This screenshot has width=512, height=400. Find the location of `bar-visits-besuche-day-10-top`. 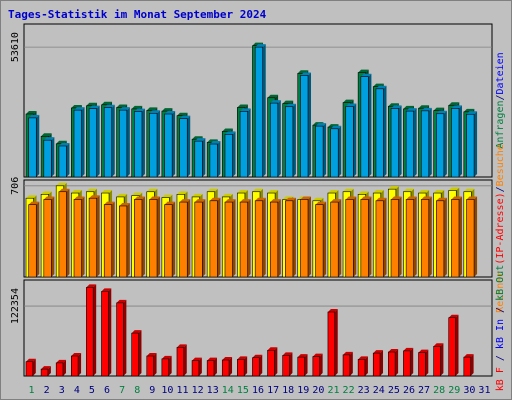

bar-visits-besuche-day-10-top is located at coordinates (167, 196).